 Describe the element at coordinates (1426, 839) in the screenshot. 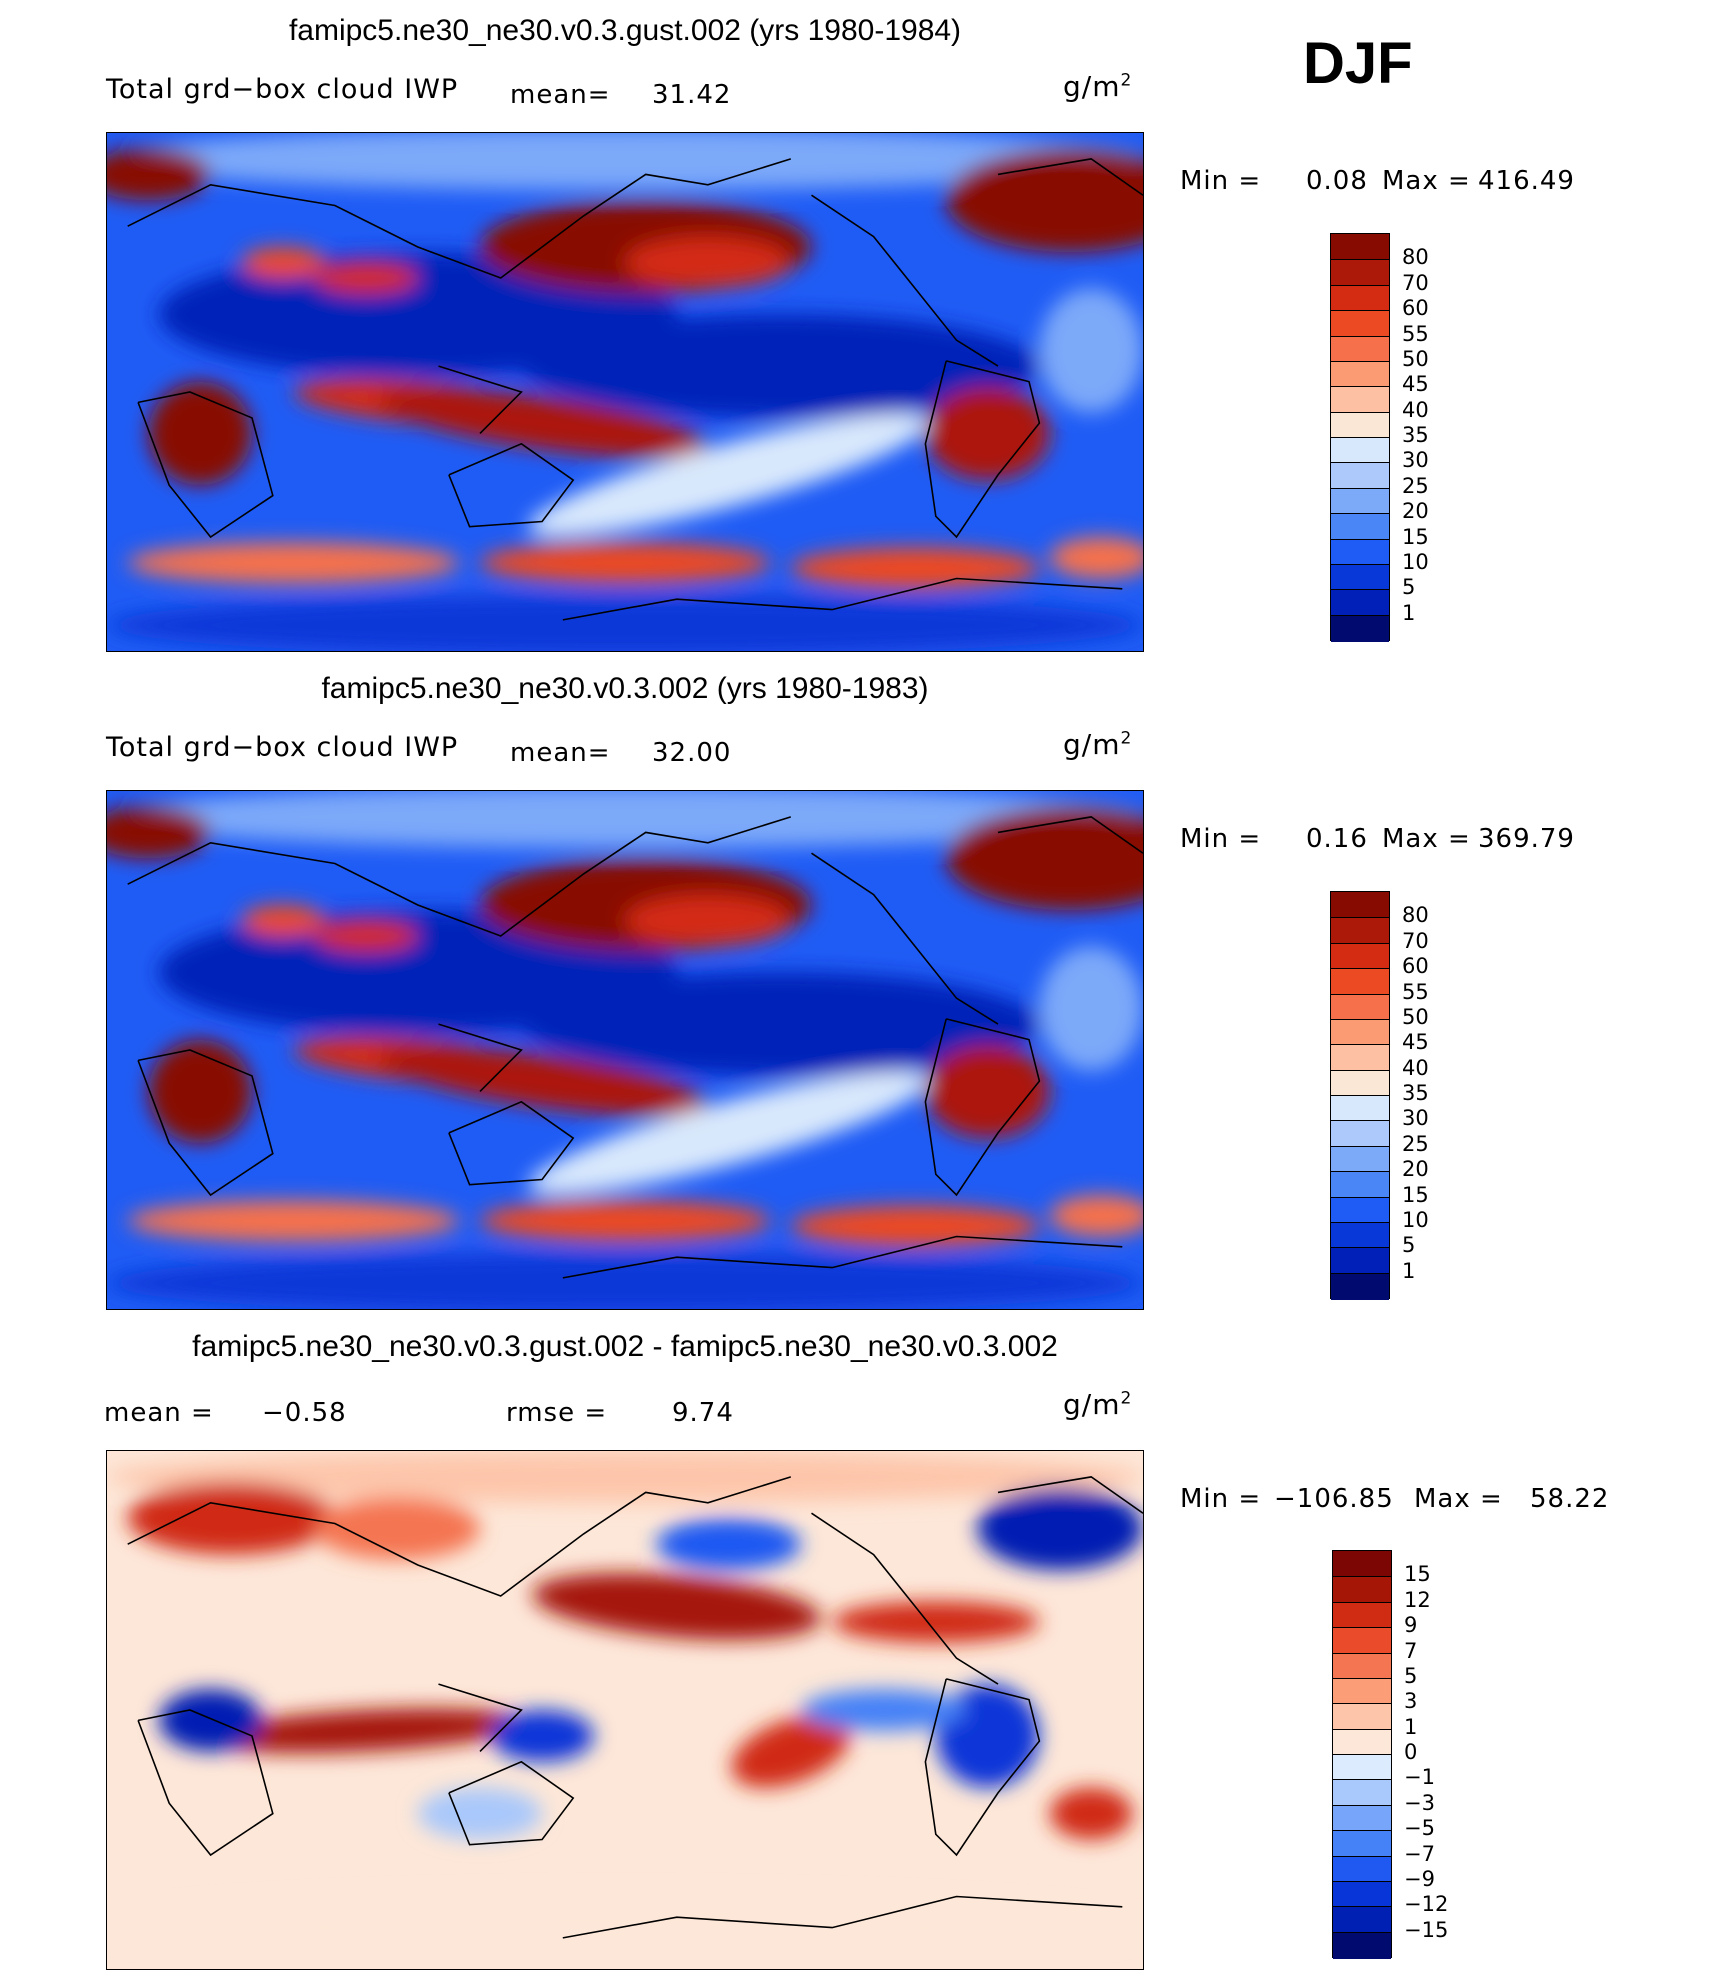

I see `panel-2-max-label: Max =` at that location.